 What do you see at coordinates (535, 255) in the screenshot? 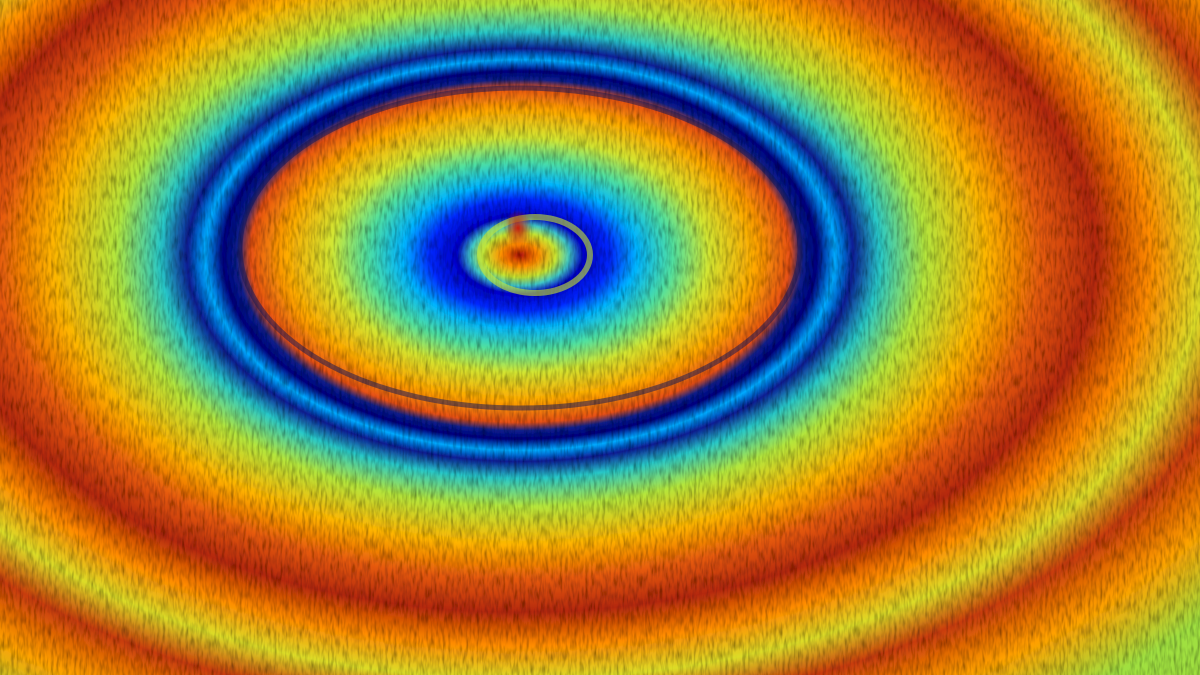
I see `central-ring` at bounding box center [535, 255].